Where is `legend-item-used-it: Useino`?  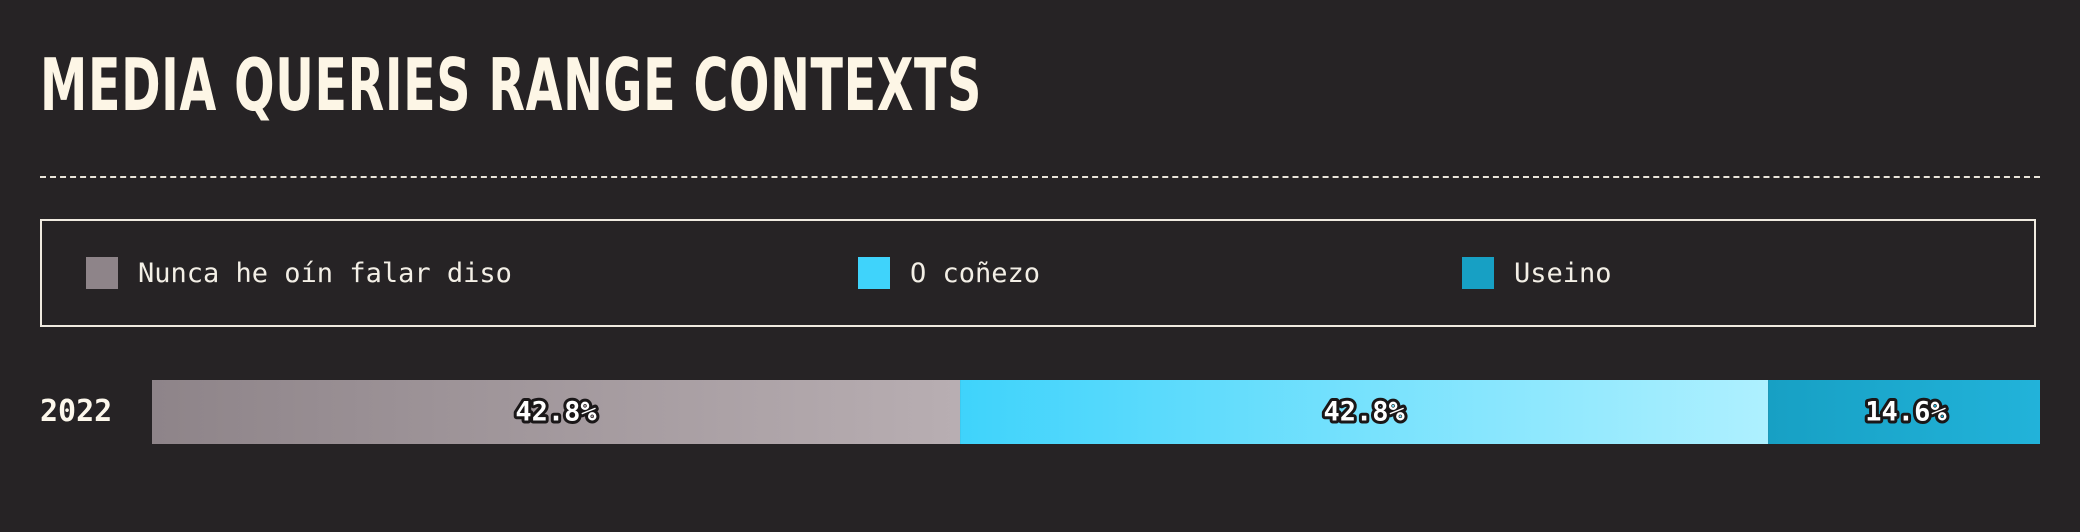 legend-item-used-it: Useino is located at coordinates (1537, 273).